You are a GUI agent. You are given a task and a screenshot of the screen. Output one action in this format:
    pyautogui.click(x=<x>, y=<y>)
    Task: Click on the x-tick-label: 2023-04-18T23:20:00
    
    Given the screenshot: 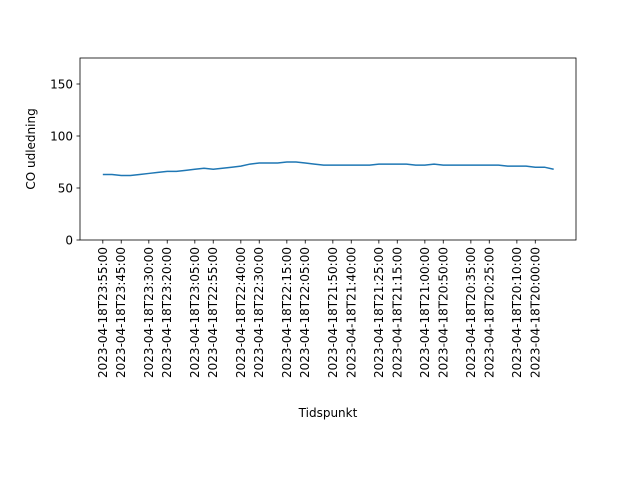 What is the action you would take?
    pyautogui.click(x=167, y=312)
    